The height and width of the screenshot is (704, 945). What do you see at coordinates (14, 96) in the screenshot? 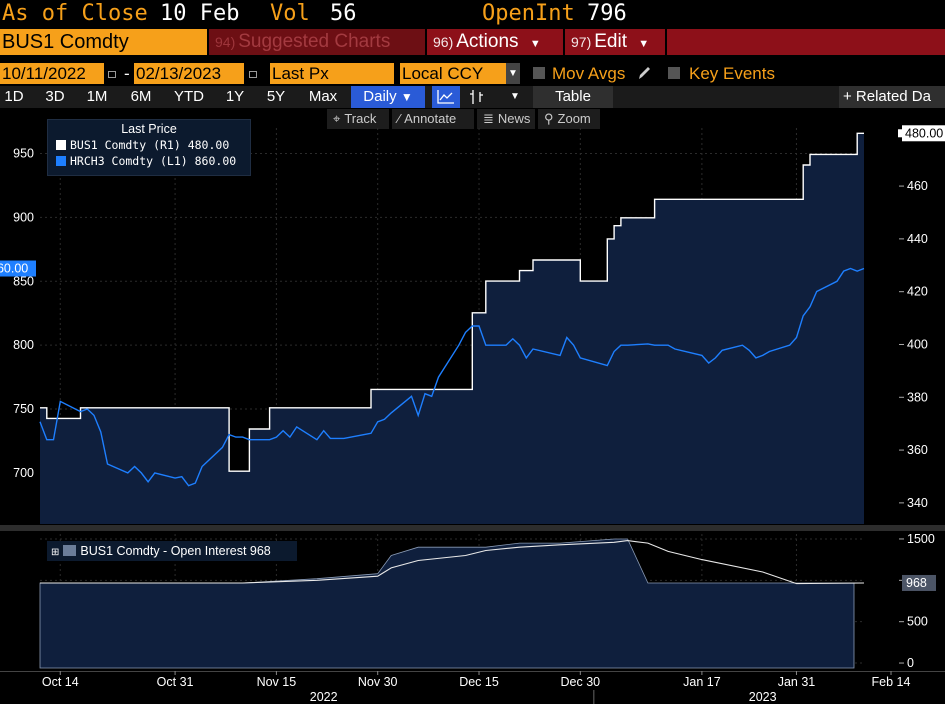
I see `period-1d: 1D` at bounding box center [14, 96].